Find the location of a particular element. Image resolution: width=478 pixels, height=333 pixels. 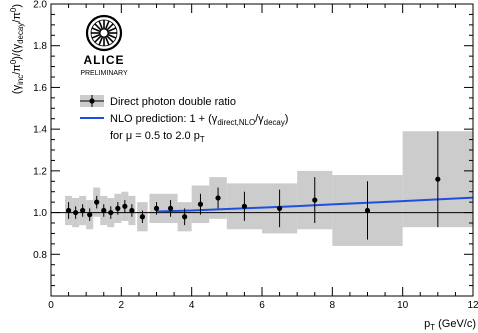

x-tick-label: 8 is located at coordinates (333, 305).